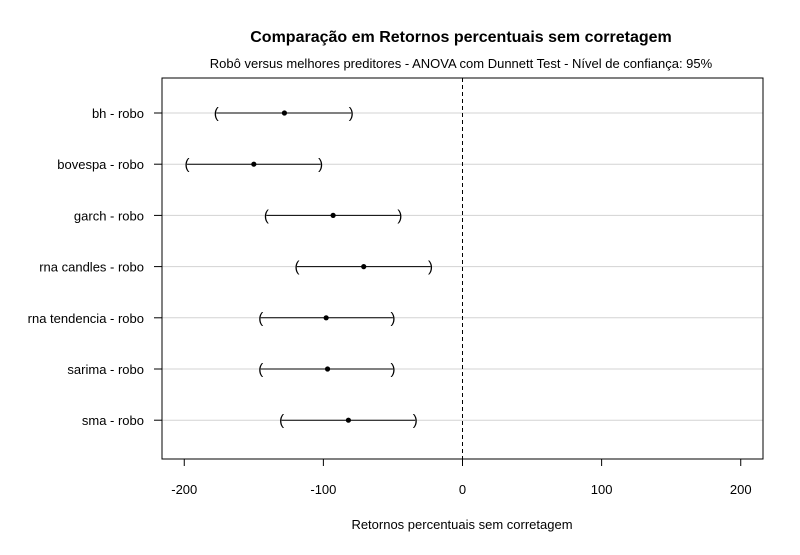  Describe the element at coordinates (741, 489) in the screenshot. I see `x-tick-label: 200` at that location.